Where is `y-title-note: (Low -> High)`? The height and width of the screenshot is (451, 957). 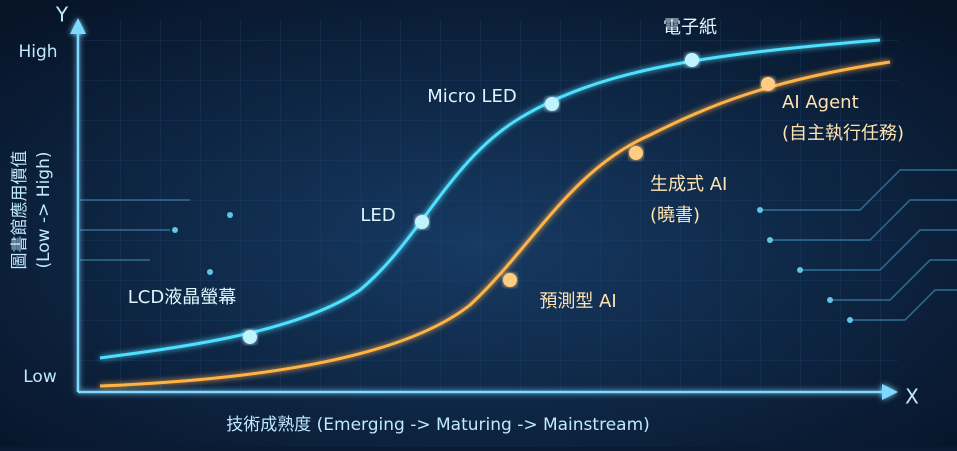
y-title-note: (Low -> High) is located at coordinates (44, 210).